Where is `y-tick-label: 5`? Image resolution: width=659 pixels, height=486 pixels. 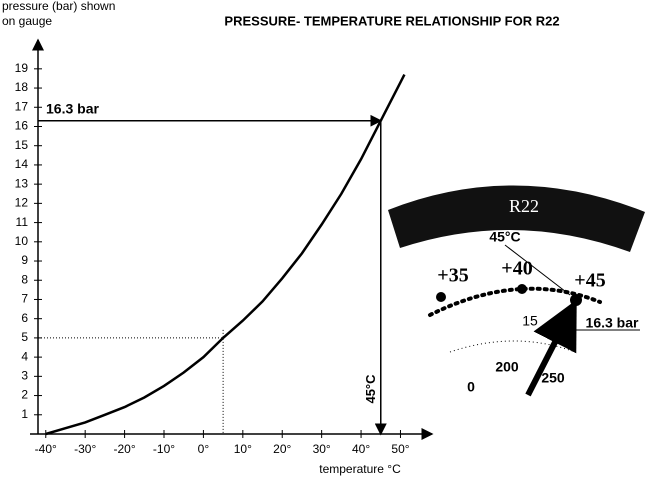
y-tick-label: 5 is located at coordinates (24, 337).